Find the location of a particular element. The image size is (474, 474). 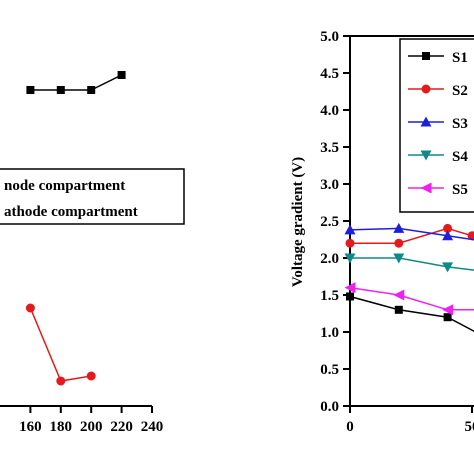

legend-label-s4: S4 is located at coordinates (460, 157).